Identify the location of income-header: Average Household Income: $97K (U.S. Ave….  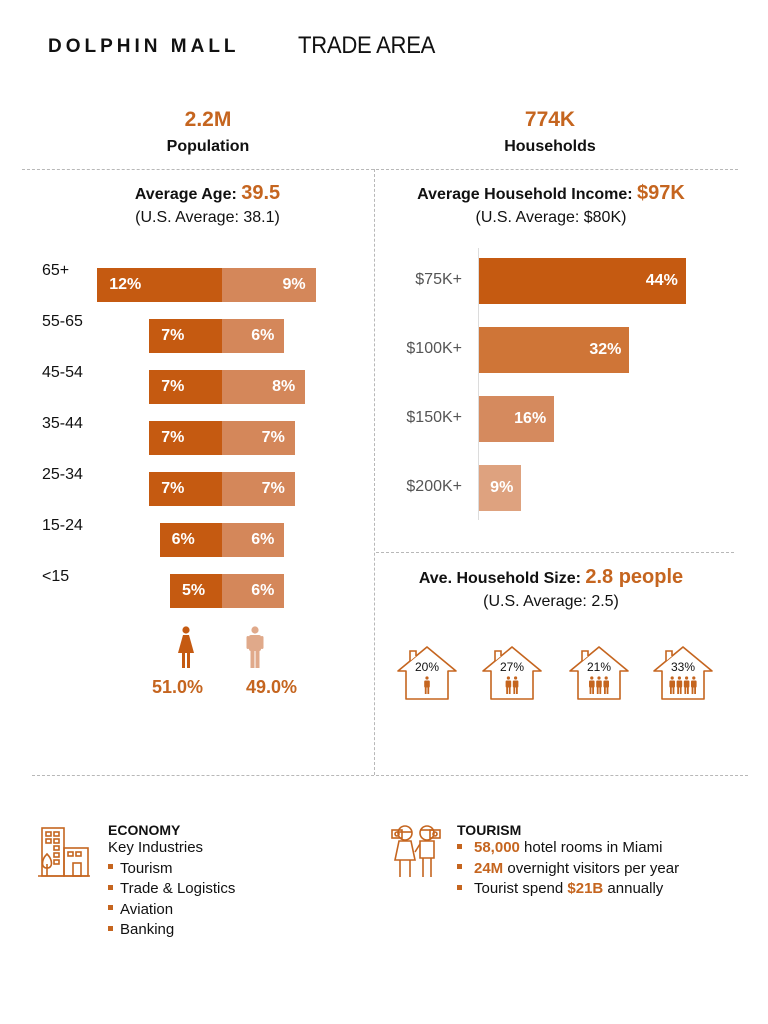
(551, 204).